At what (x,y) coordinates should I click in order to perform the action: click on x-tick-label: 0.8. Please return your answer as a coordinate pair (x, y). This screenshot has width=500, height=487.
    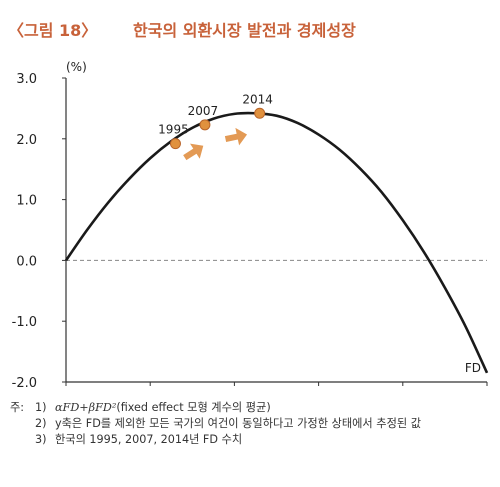
    Looking at the image, I should click on (402, 399).